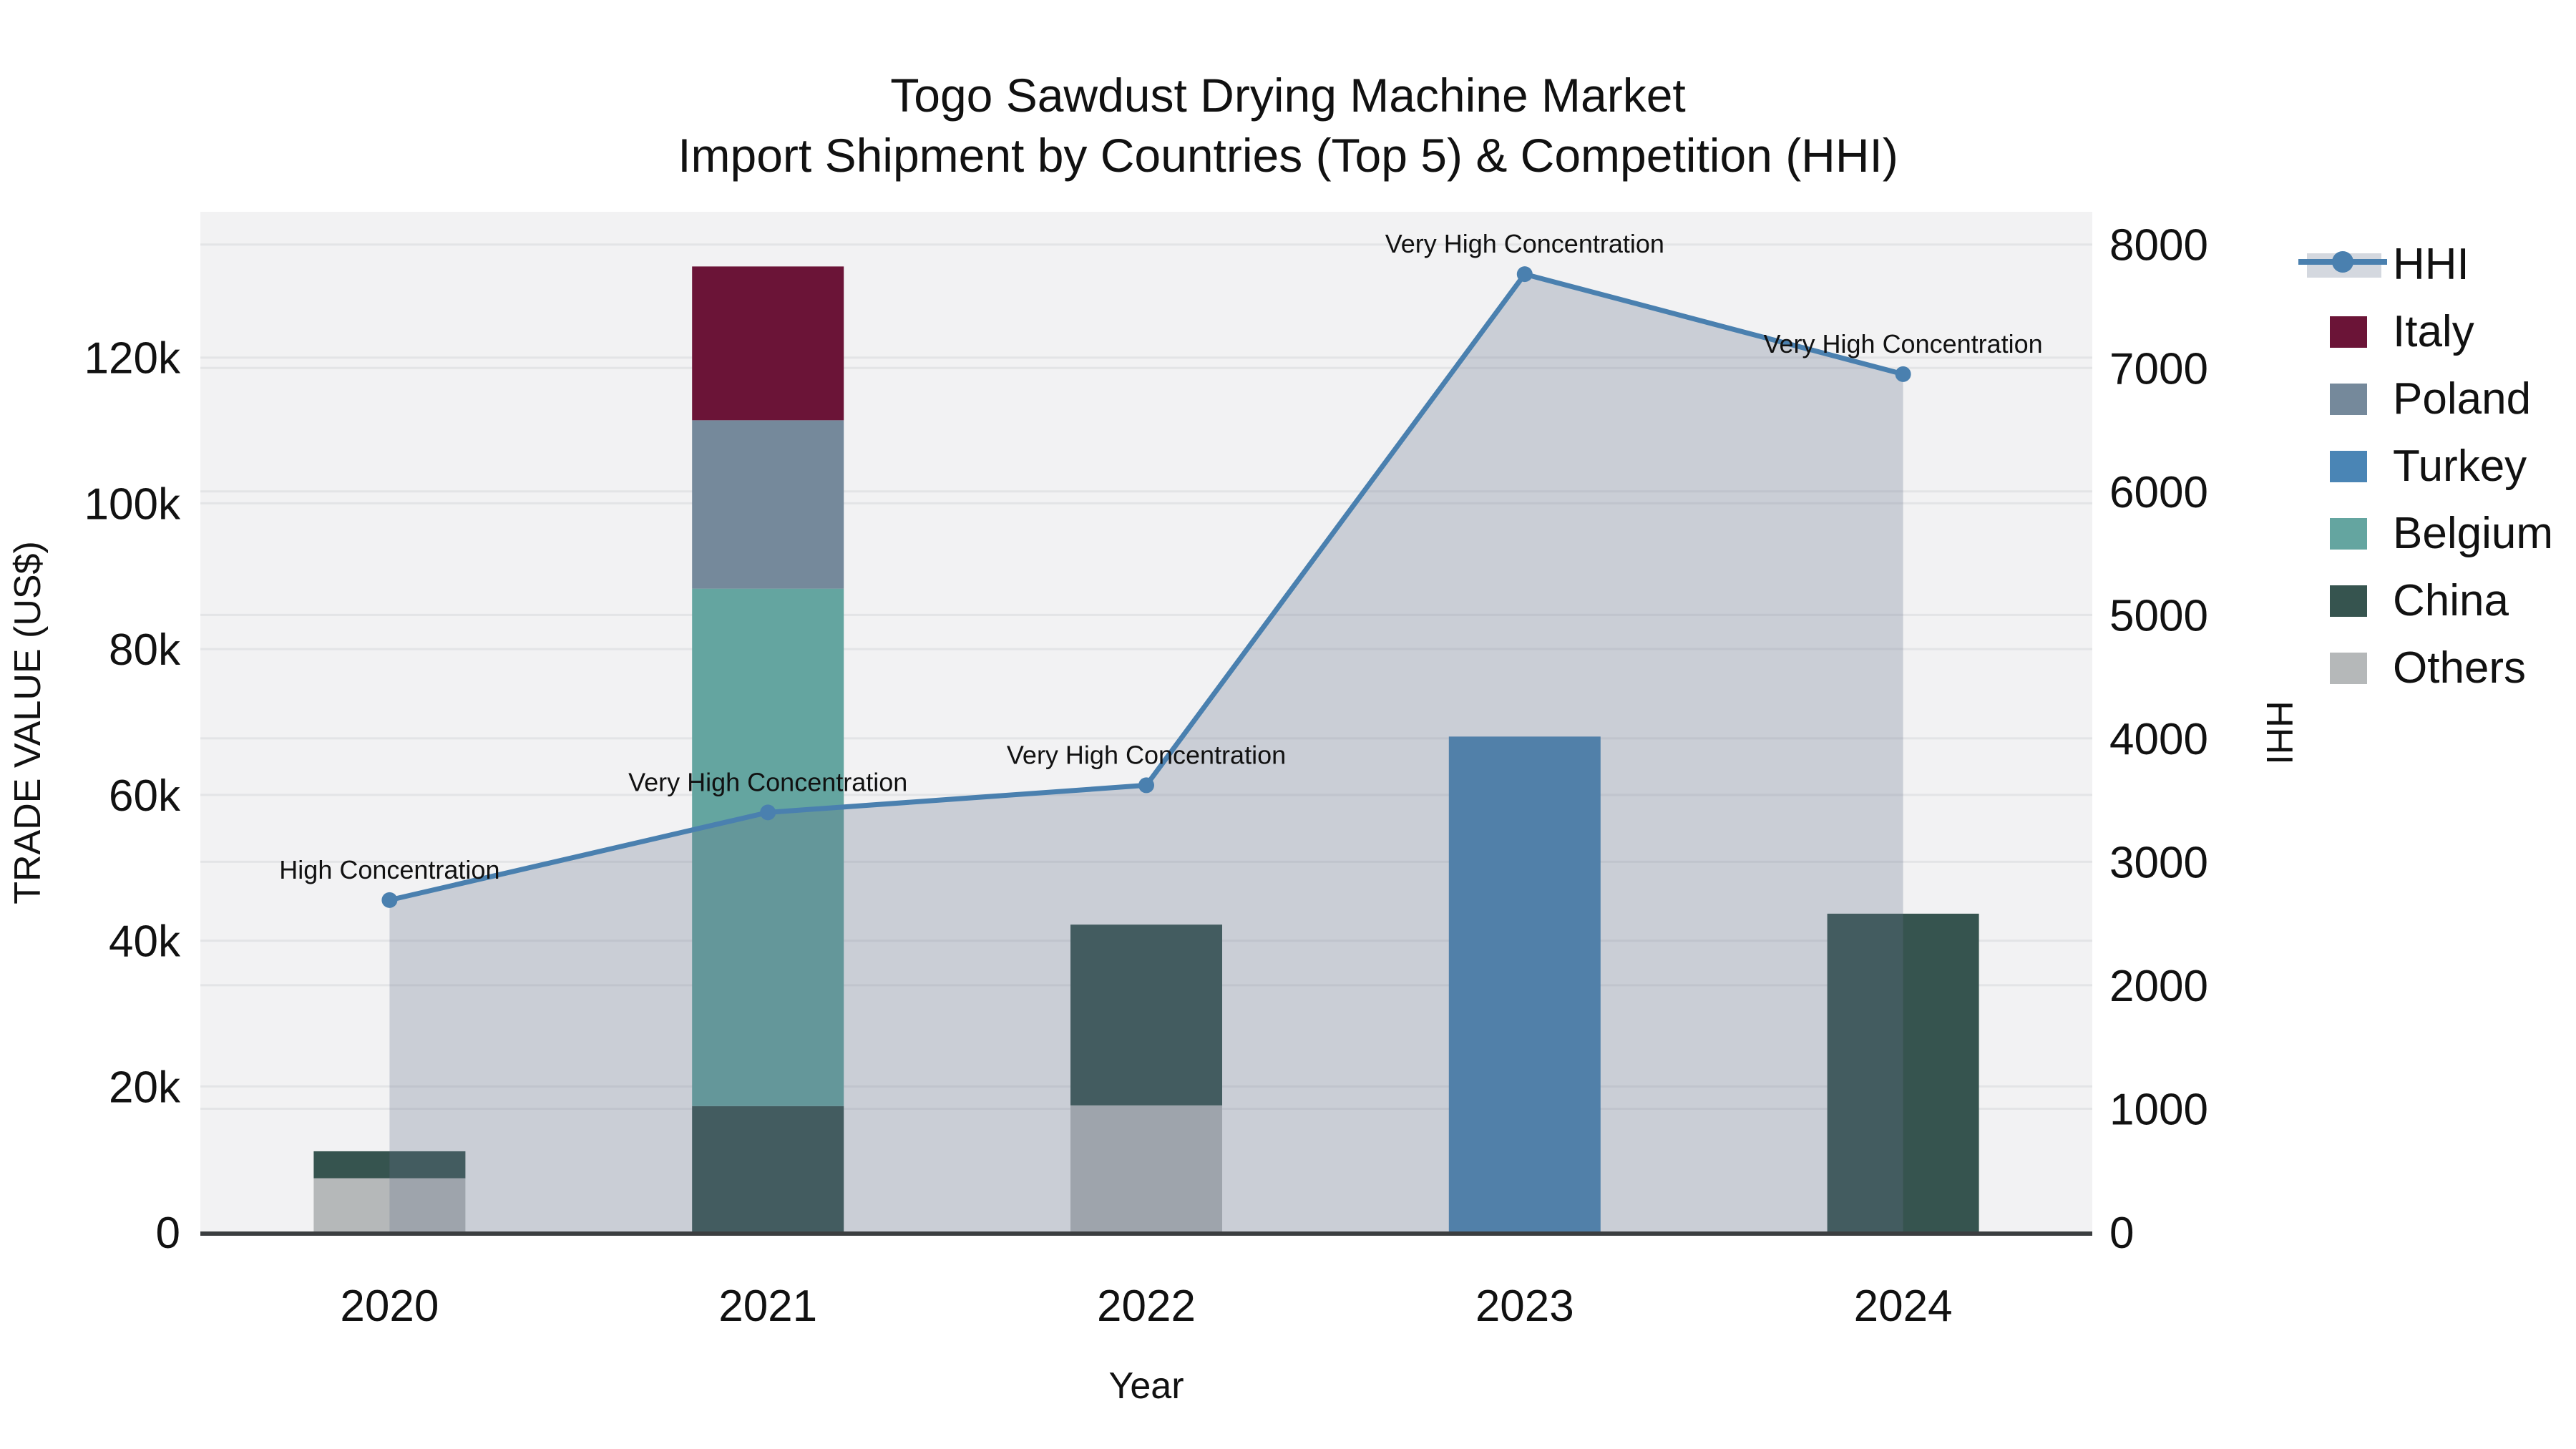  I want to click on y-left-tick-label: 120k, so click(132, 359).